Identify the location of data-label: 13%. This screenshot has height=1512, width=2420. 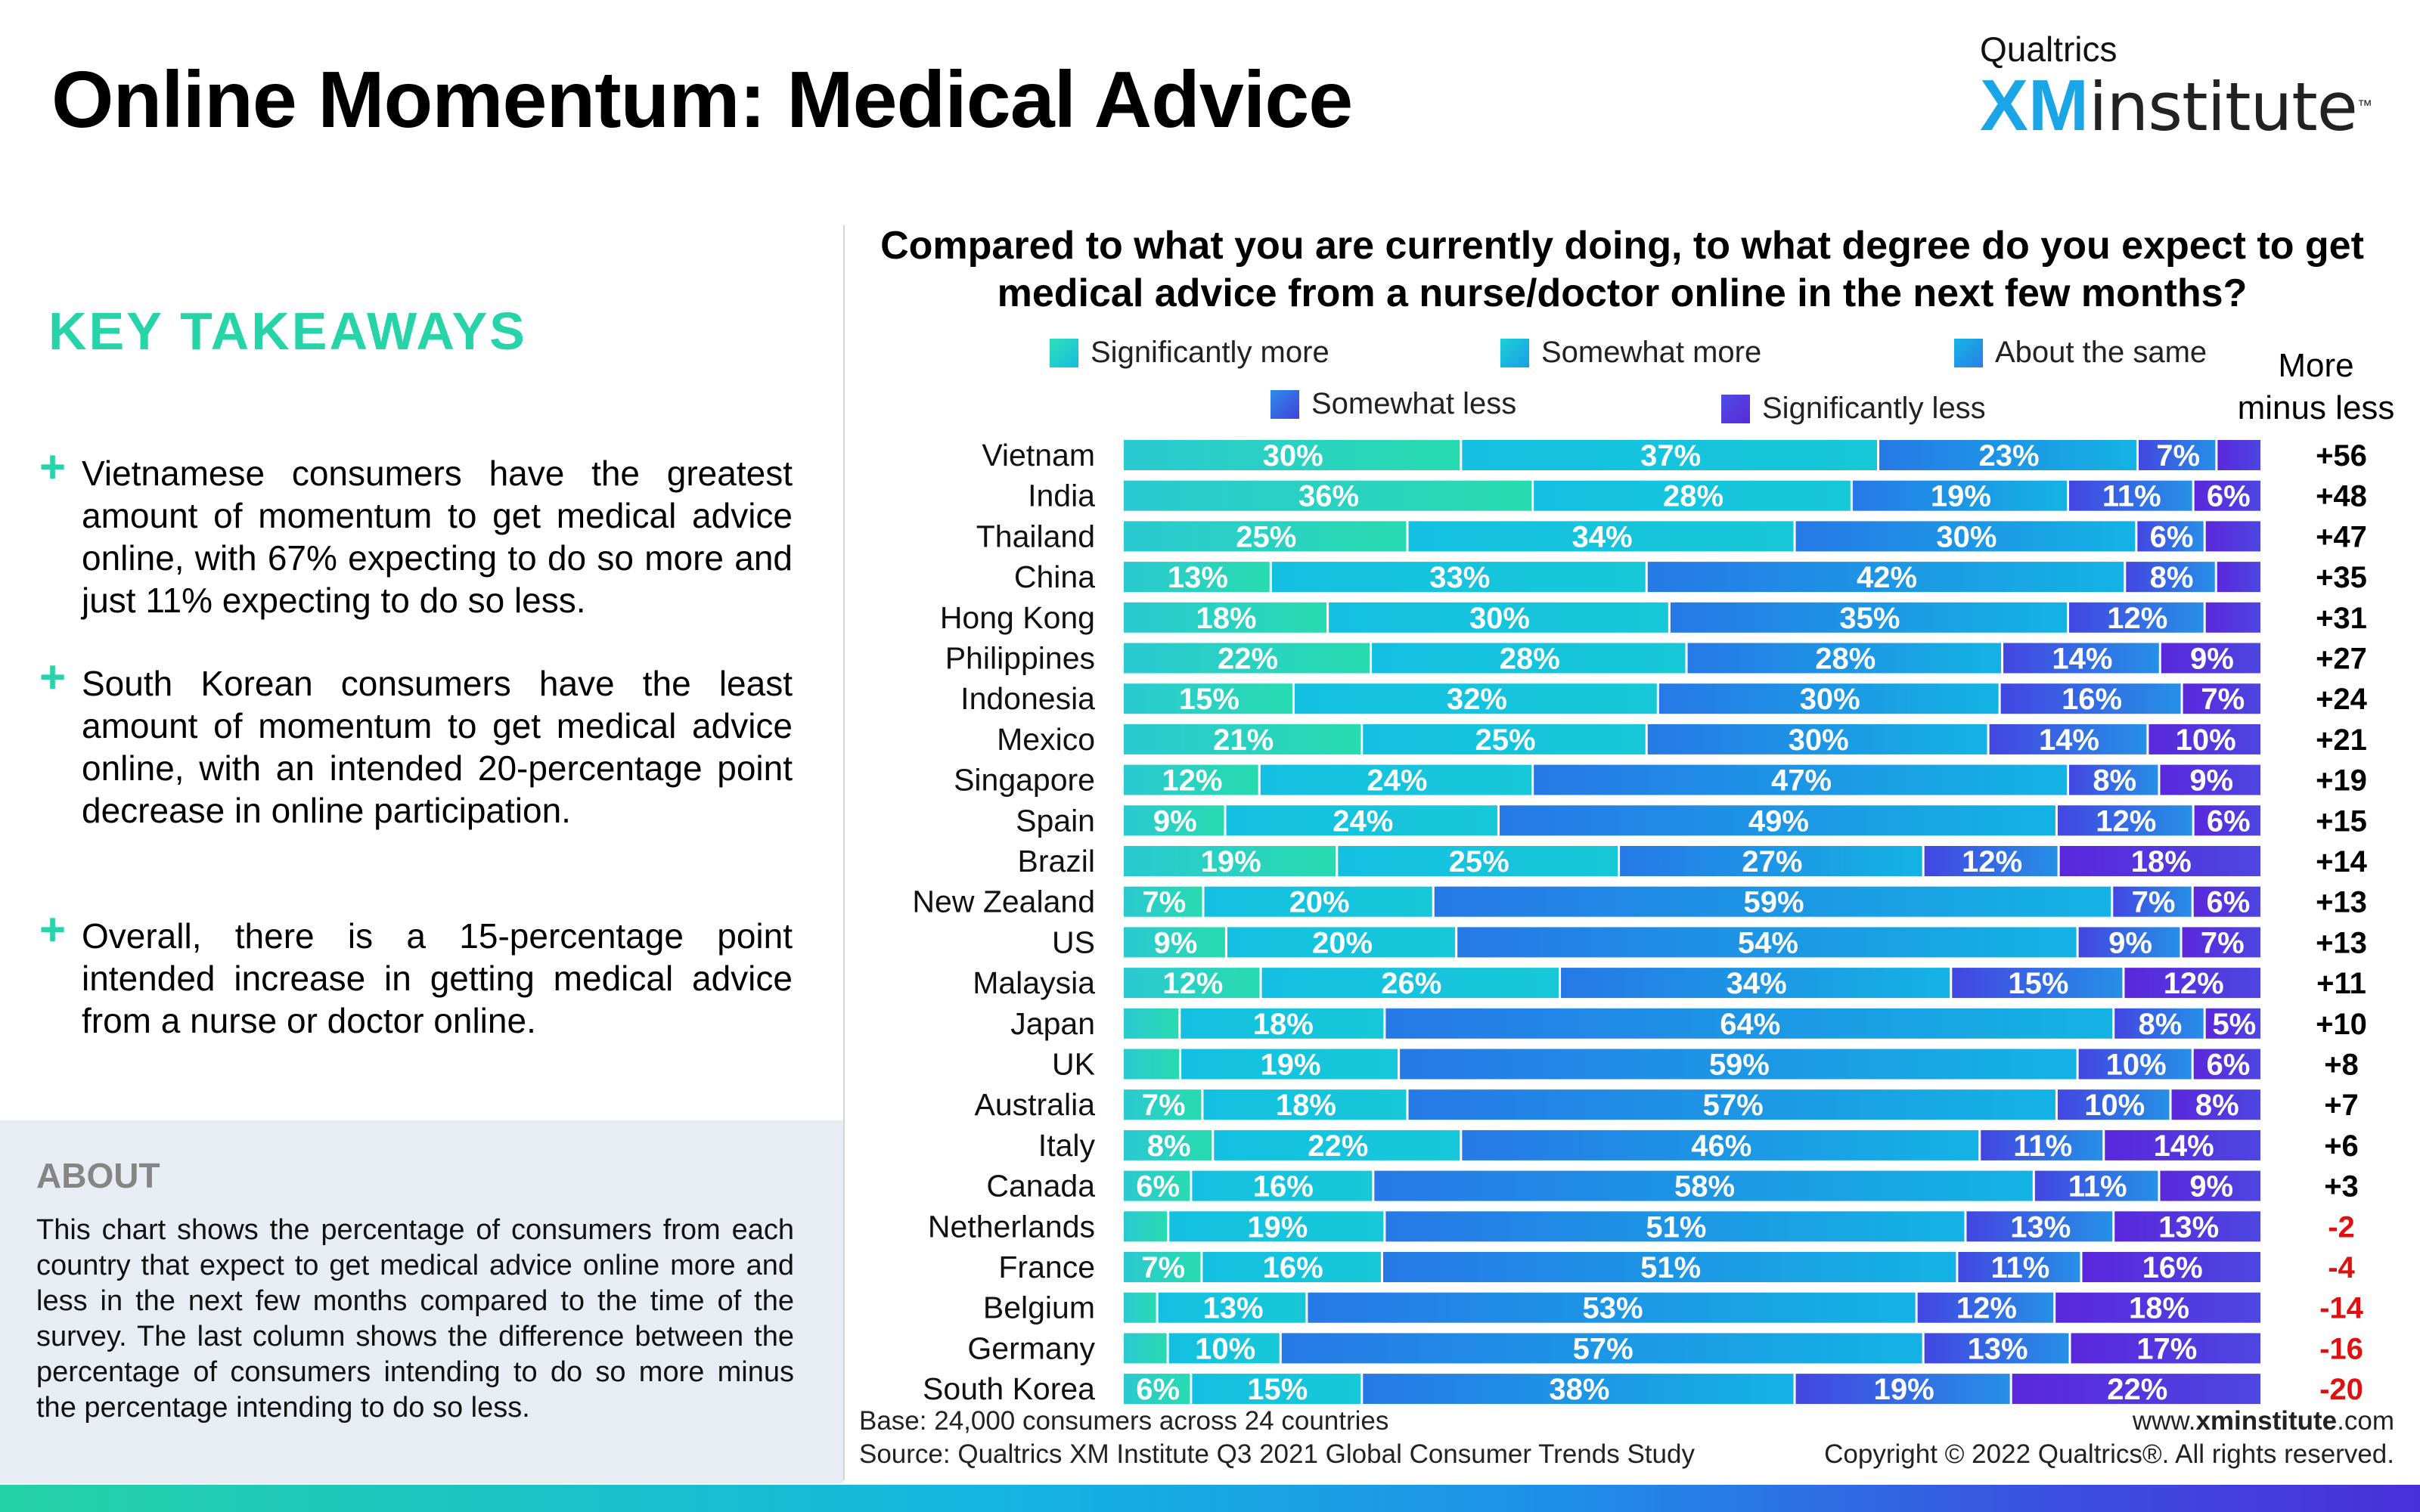
(1232, 1308).